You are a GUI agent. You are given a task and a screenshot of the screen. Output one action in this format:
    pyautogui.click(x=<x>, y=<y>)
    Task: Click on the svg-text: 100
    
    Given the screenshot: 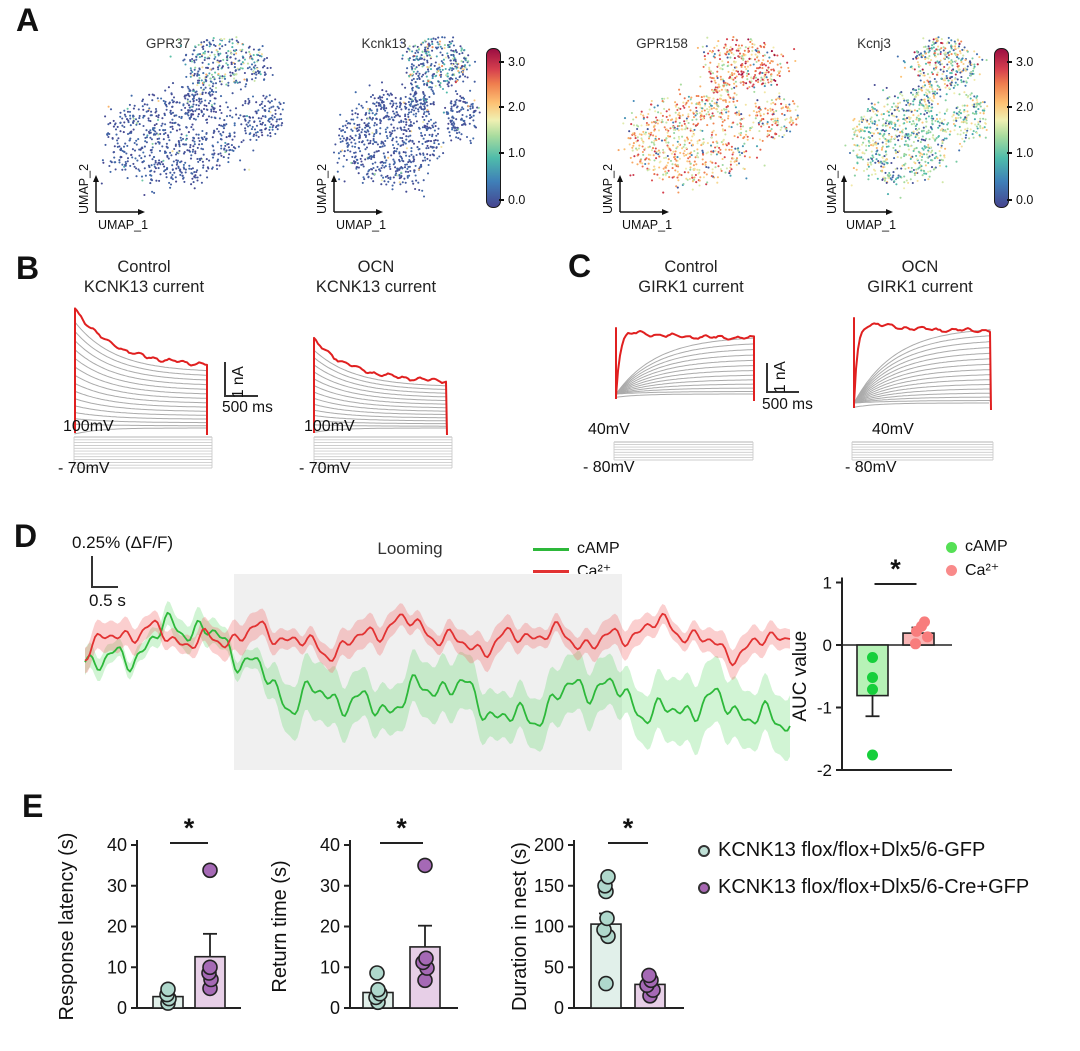 What is the action you would take?
    pyautogui.click(x=549, y=927)
    